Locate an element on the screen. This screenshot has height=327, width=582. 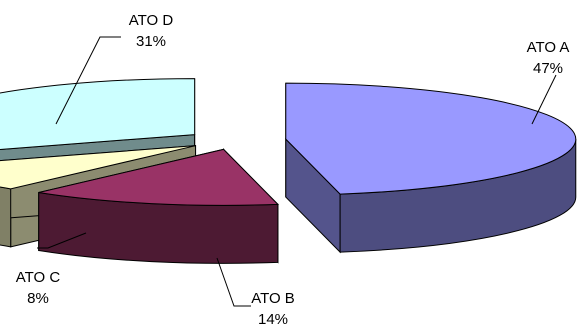
leader-line-ato-d is located at coordinates (88, 80).